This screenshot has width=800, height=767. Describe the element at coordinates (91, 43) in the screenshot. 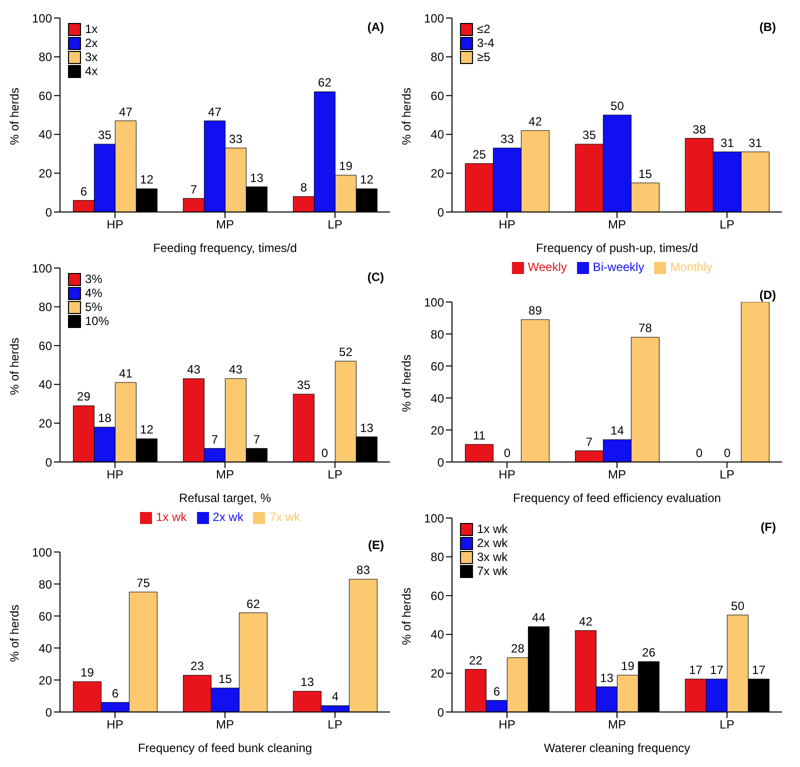

I see `legend-label: 2x` at that location.